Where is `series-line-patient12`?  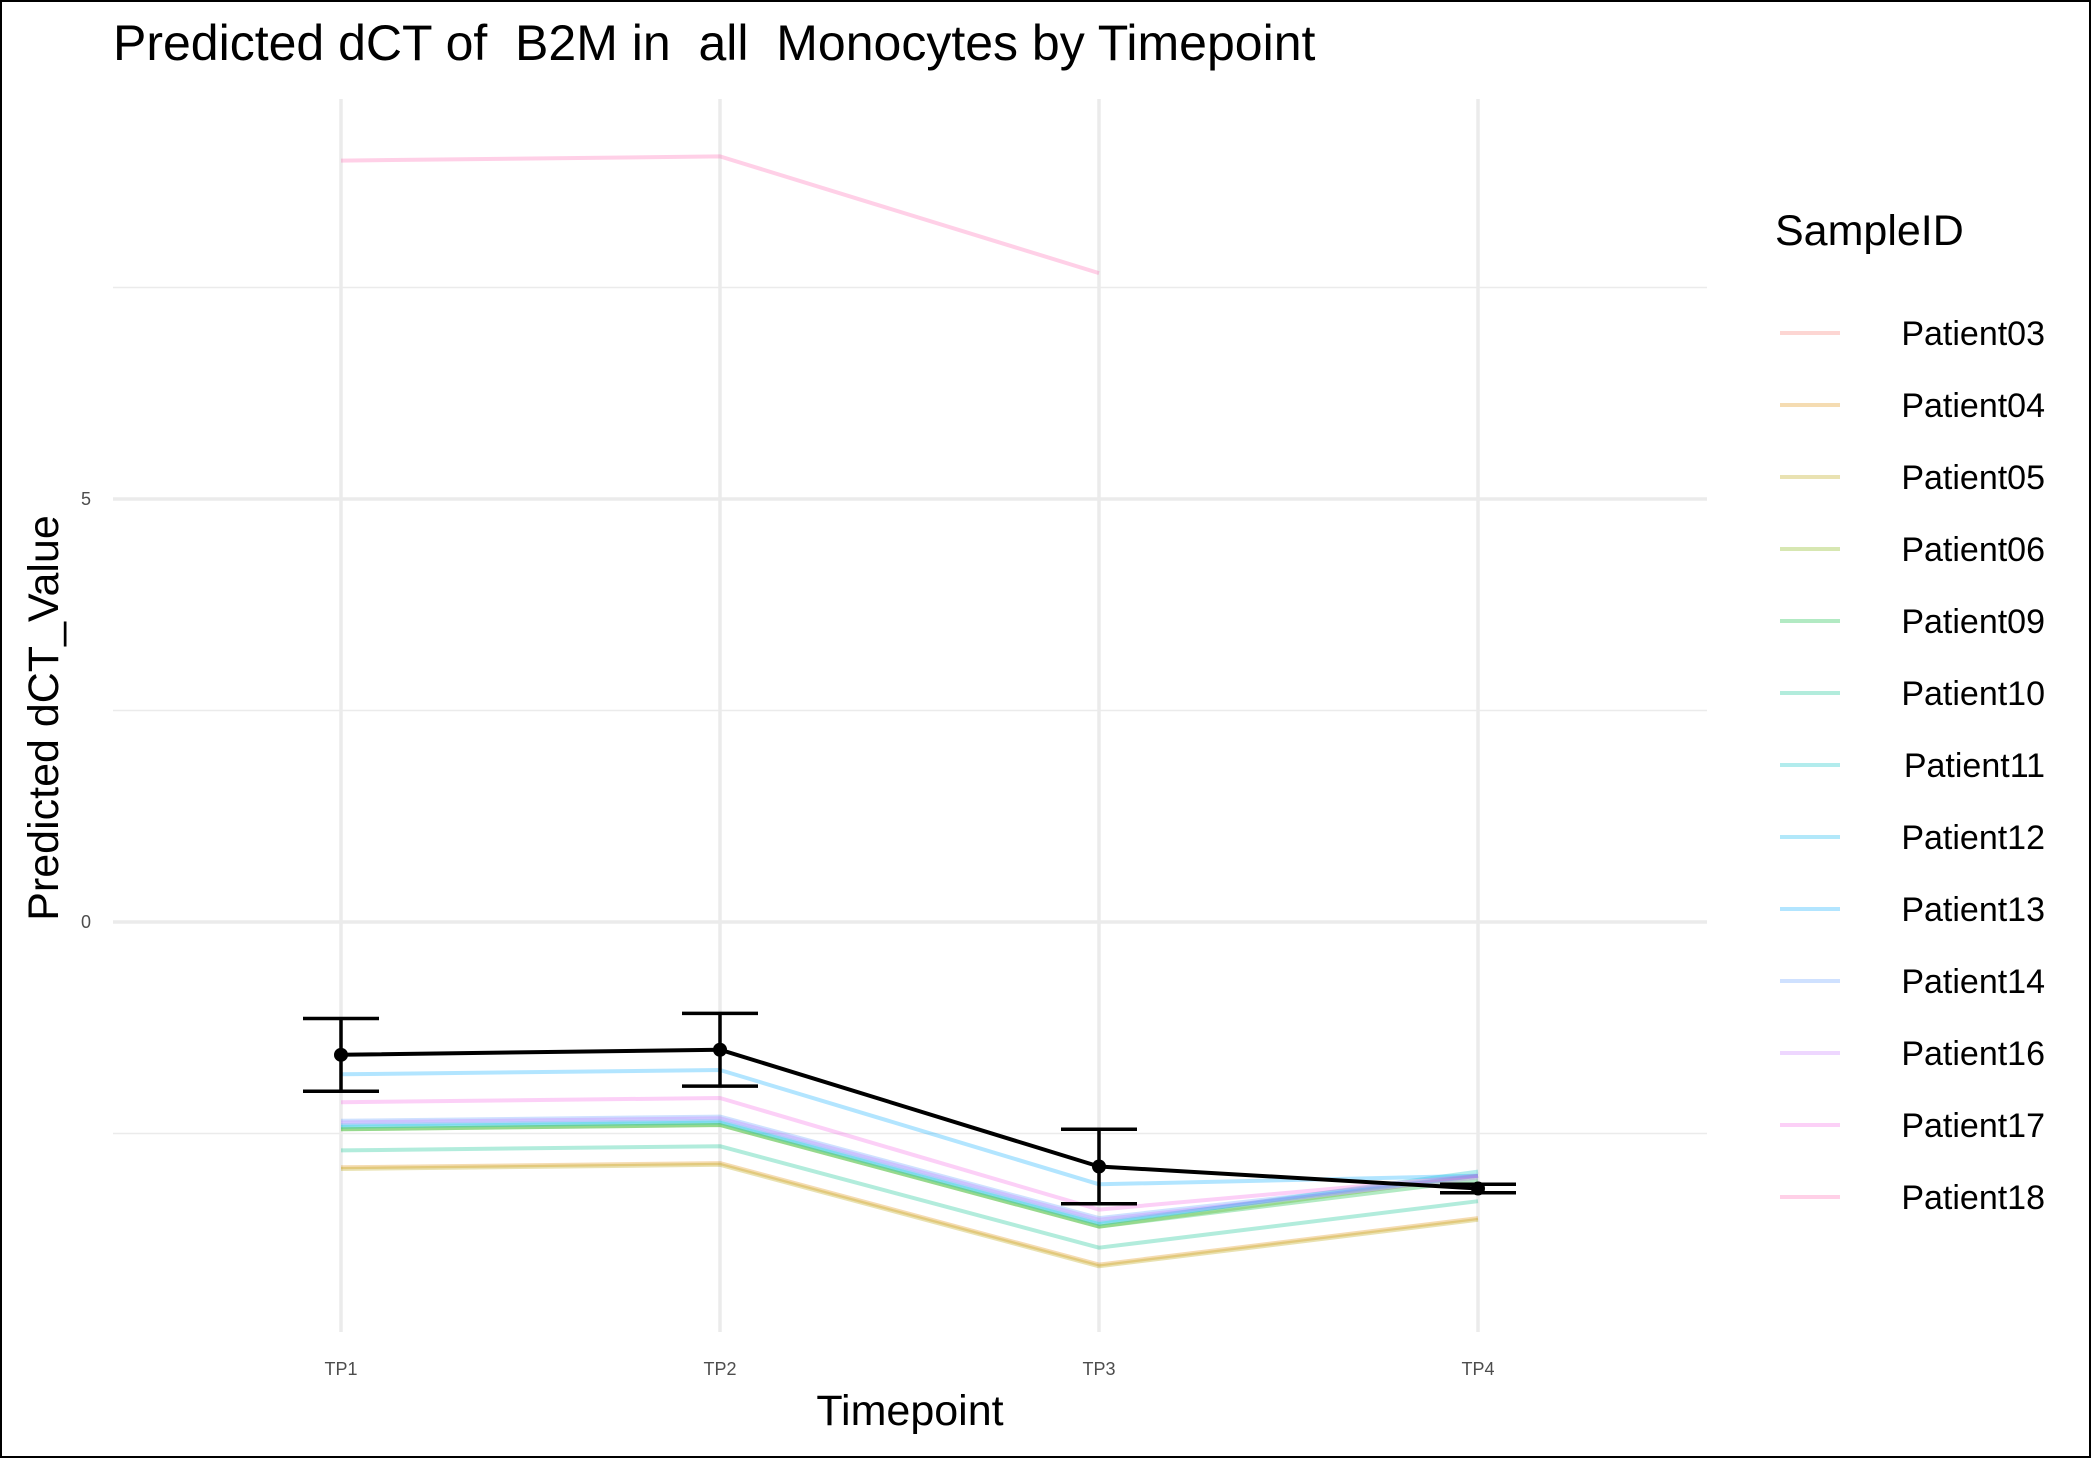
series-line-patient12 is located at coordinates (909, 1171).